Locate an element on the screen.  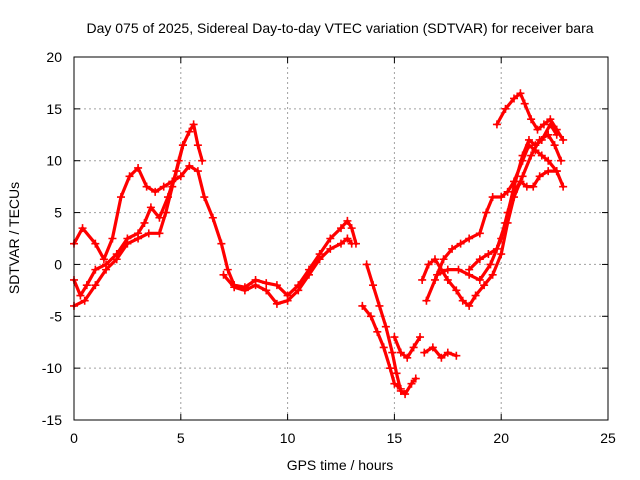
y-tick-label: -10 is located at coordinates (52, 368).